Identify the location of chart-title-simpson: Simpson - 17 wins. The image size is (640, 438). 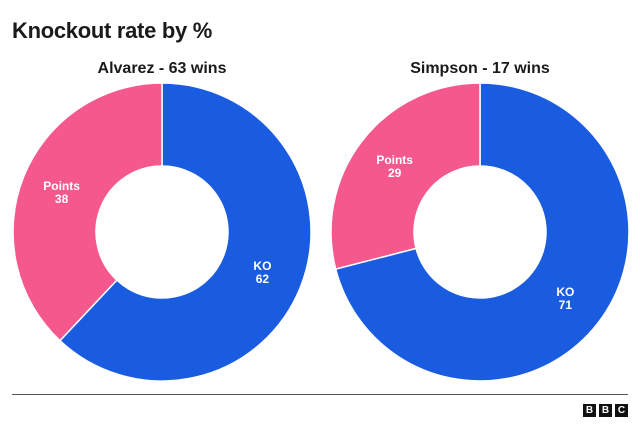
(480, 68).